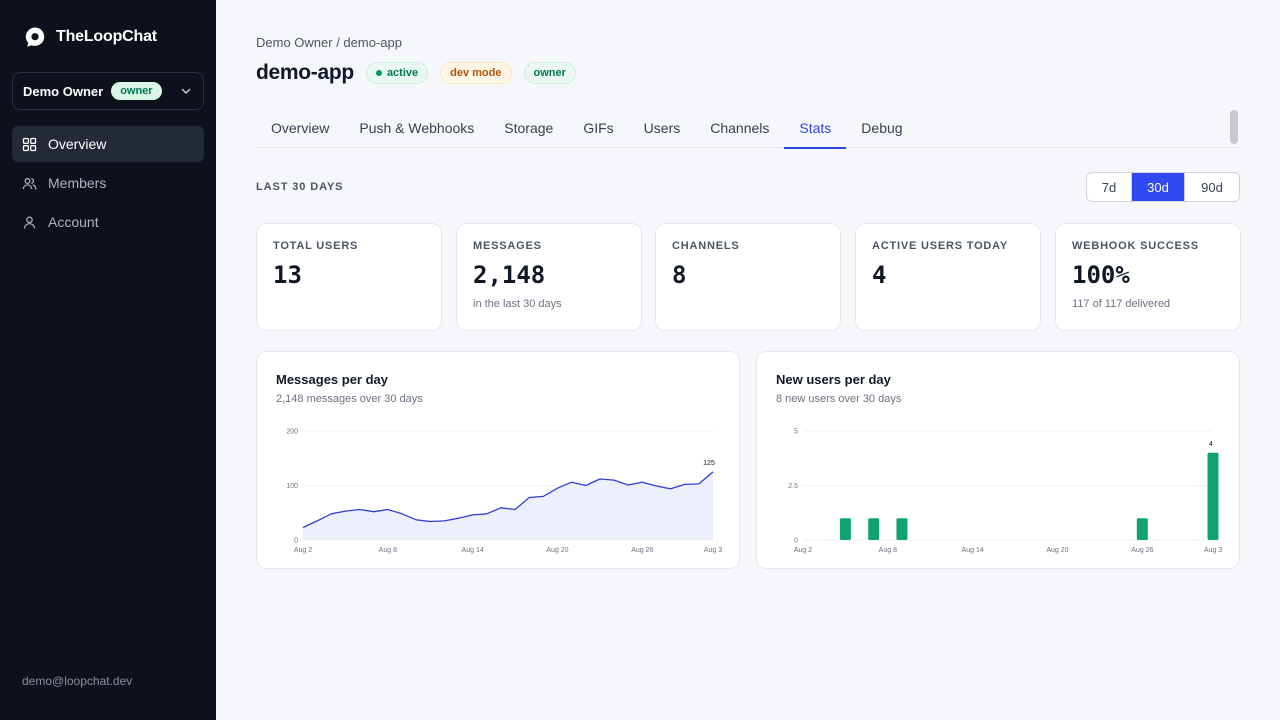  I want to click on y-tick-label: 200, so click(292, 432).